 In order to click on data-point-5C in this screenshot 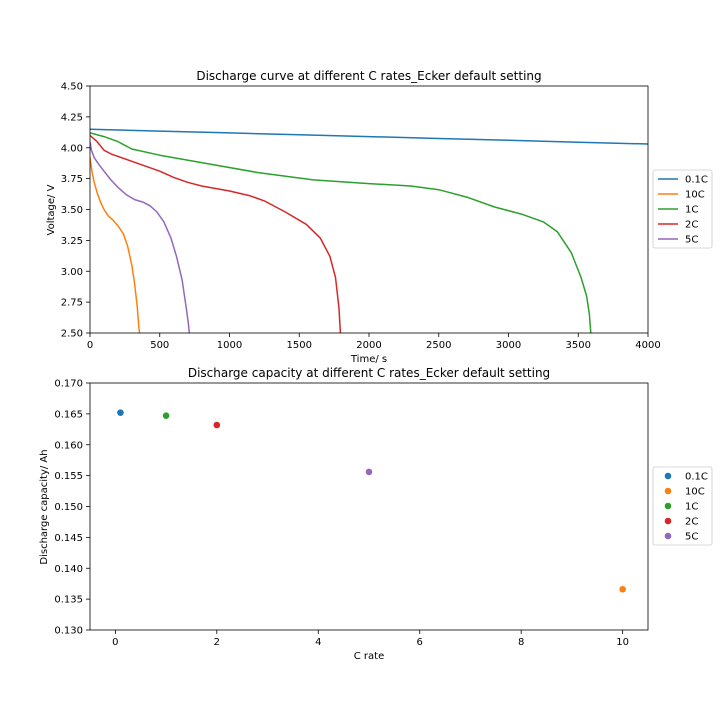, I will do `click(369, 472)`.